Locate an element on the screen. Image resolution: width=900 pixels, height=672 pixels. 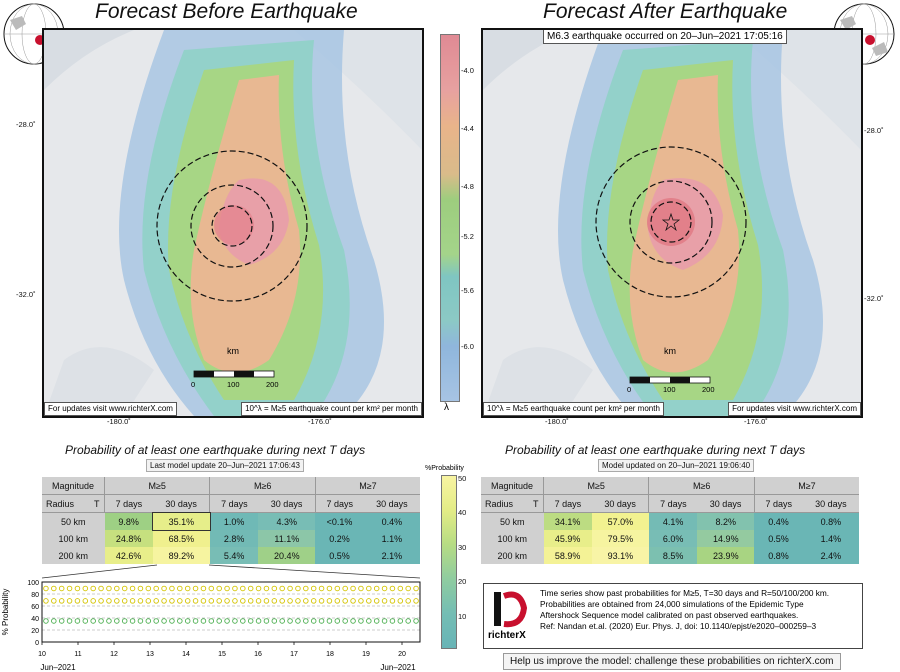
prob-tick-10: 10 is located at coordinates (462, 616).